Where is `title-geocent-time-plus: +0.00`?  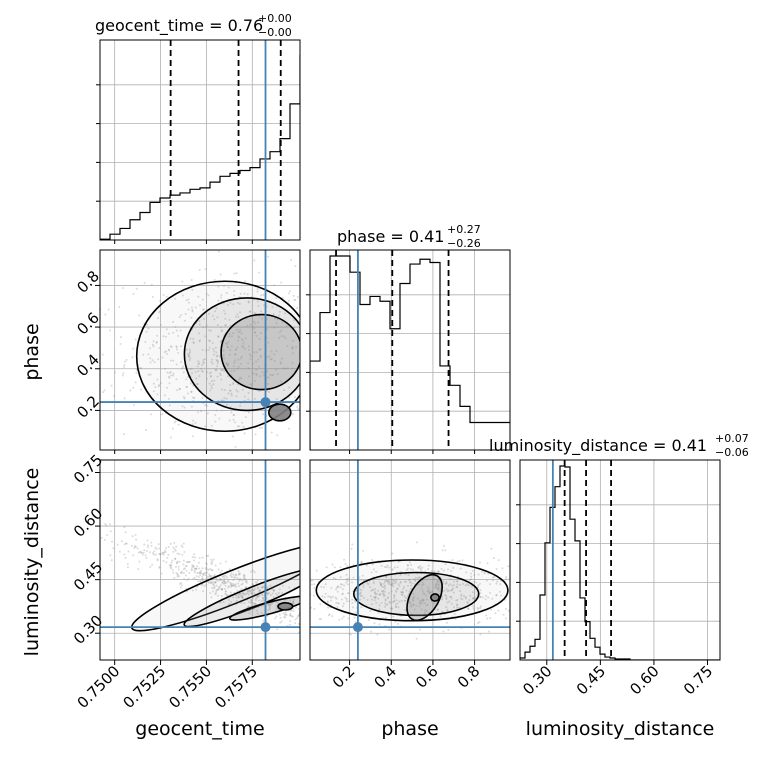
title-geocent-time-plus: +0.00 is located at coordinates (275, 18).